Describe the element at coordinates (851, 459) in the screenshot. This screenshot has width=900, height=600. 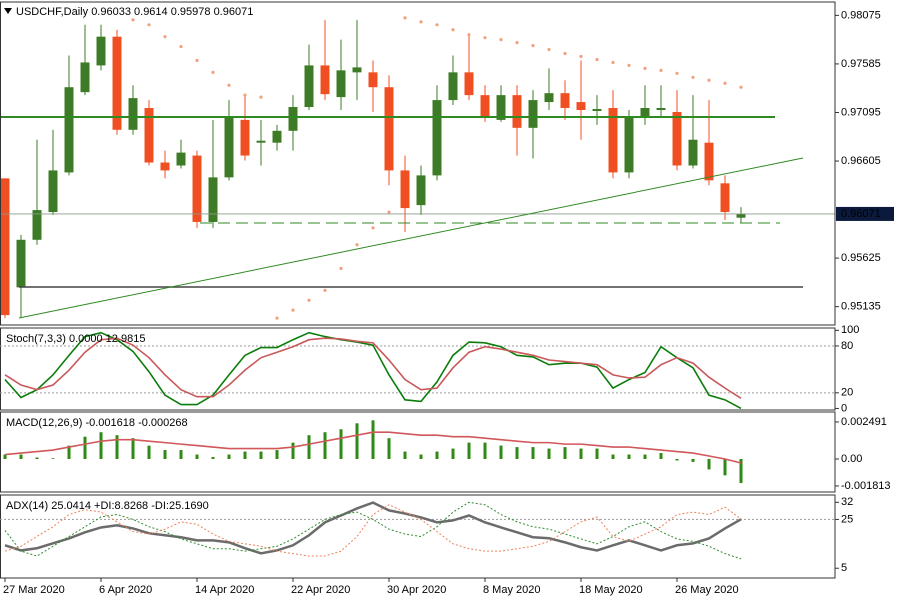
I see `y-tick-label: 0.00` at that location.